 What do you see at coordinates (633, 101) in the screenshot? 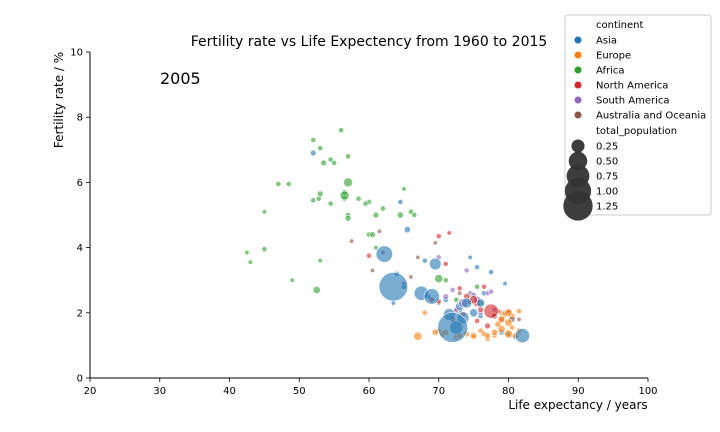
I see `legend-entry: South America` at bounding box center [633, 101].